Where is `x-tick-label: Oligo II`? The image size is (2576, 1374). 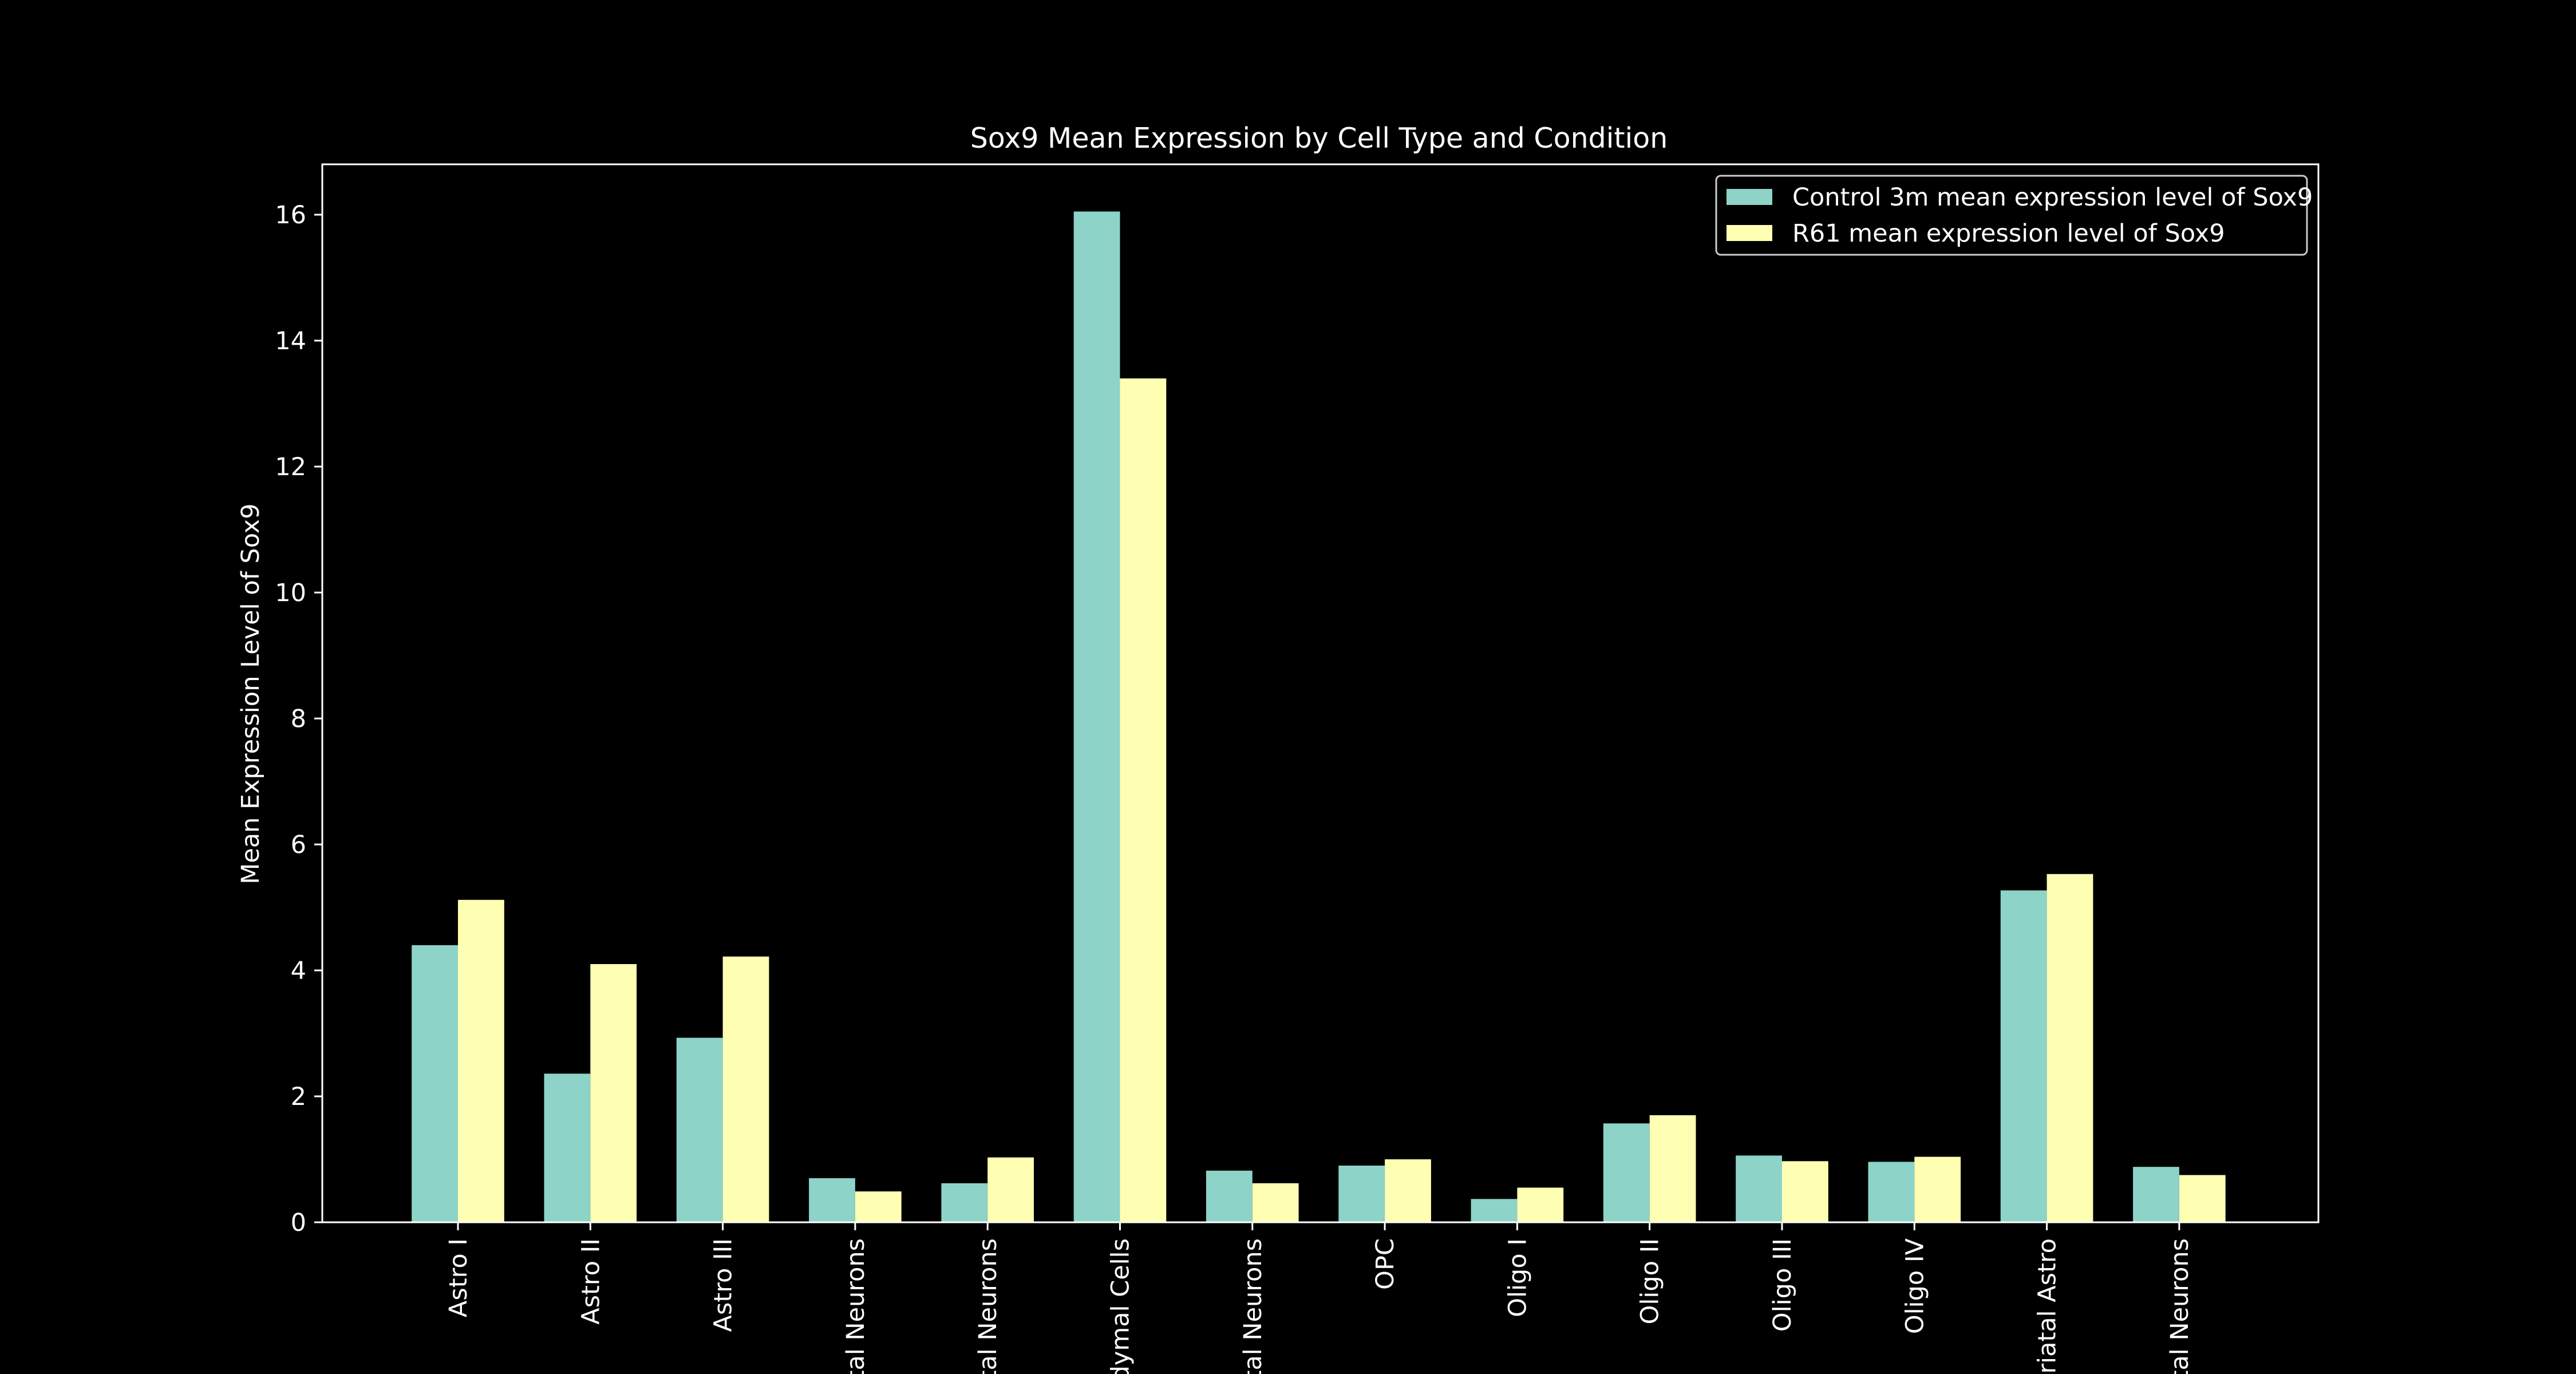 x-tick-label: Oligo II is located at coordinates (1650, 1281).